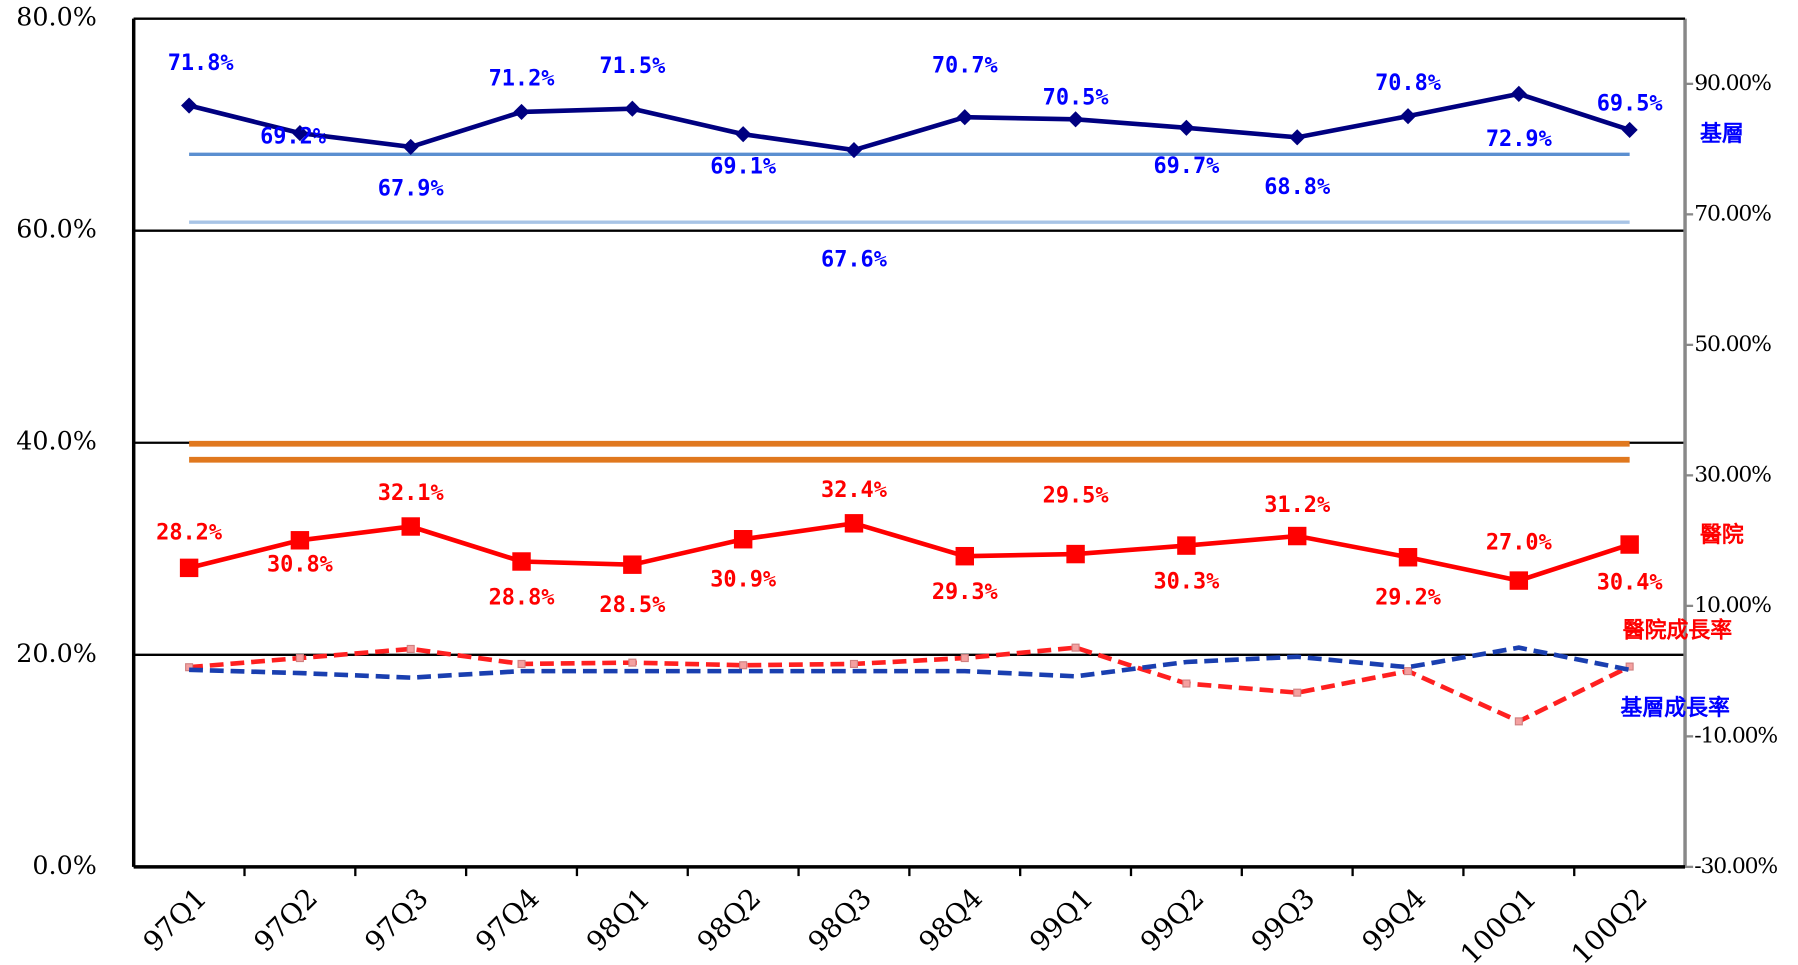 The width and height of the screenshot is (1798, 965). I want to click on data-label: 71.8%, so click(201, 63).